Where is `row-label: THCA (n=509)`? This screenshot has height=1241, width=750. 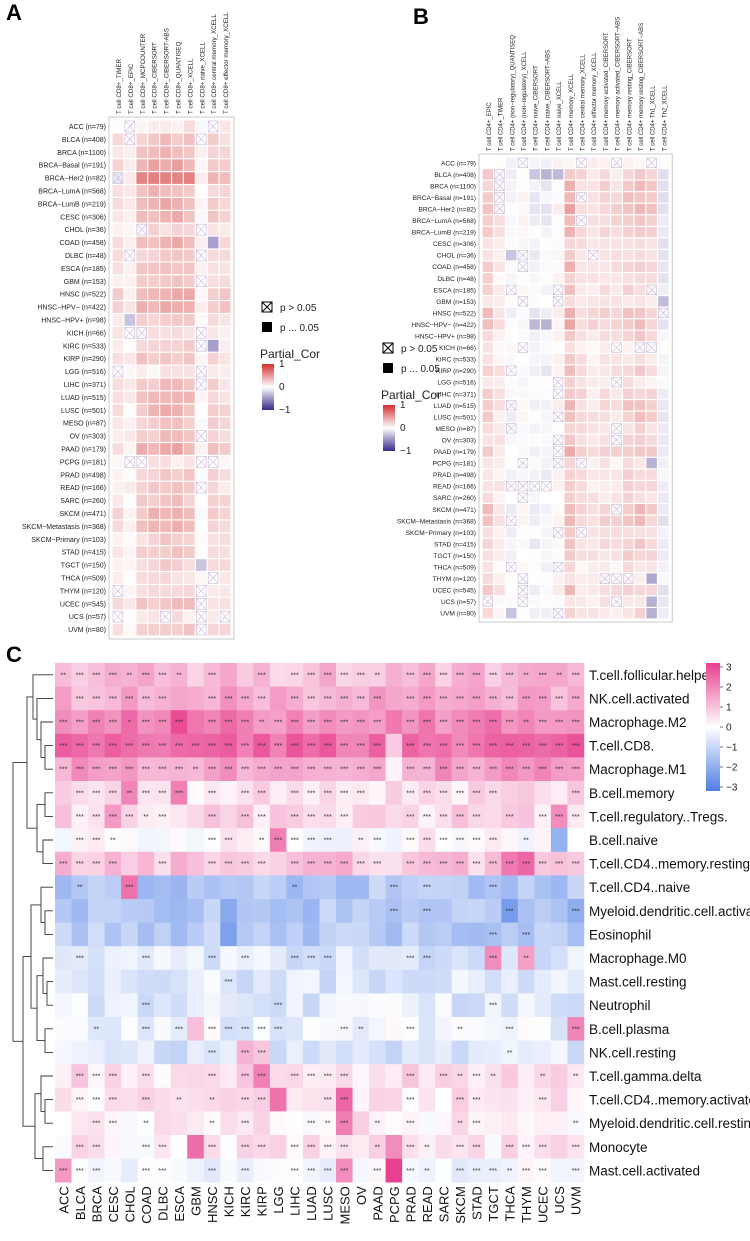 row-label: THCA (n=509) is located at coordinates (83, 578).